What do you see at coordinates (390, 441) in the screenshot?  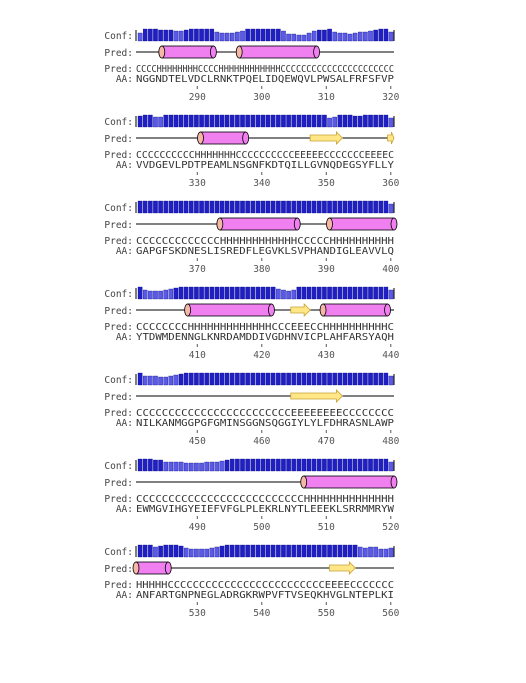 I see `position-number: 480` at bounding box center [390, 441].